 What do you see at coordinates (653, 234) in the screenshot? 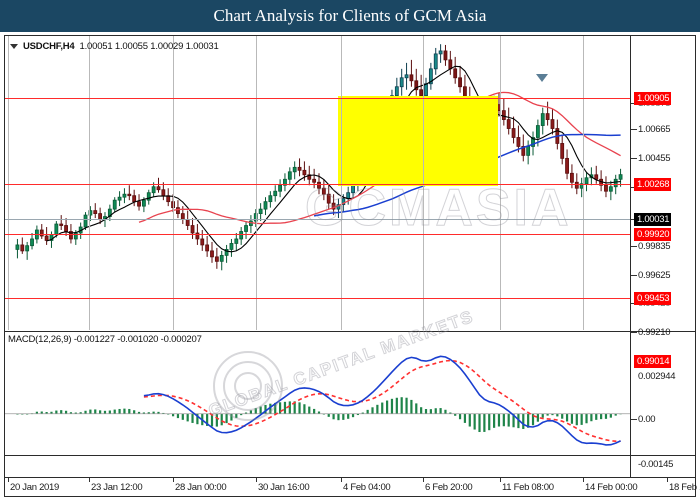
I see `price-level-tag: 0.99920` at bounding box center [653, 234].